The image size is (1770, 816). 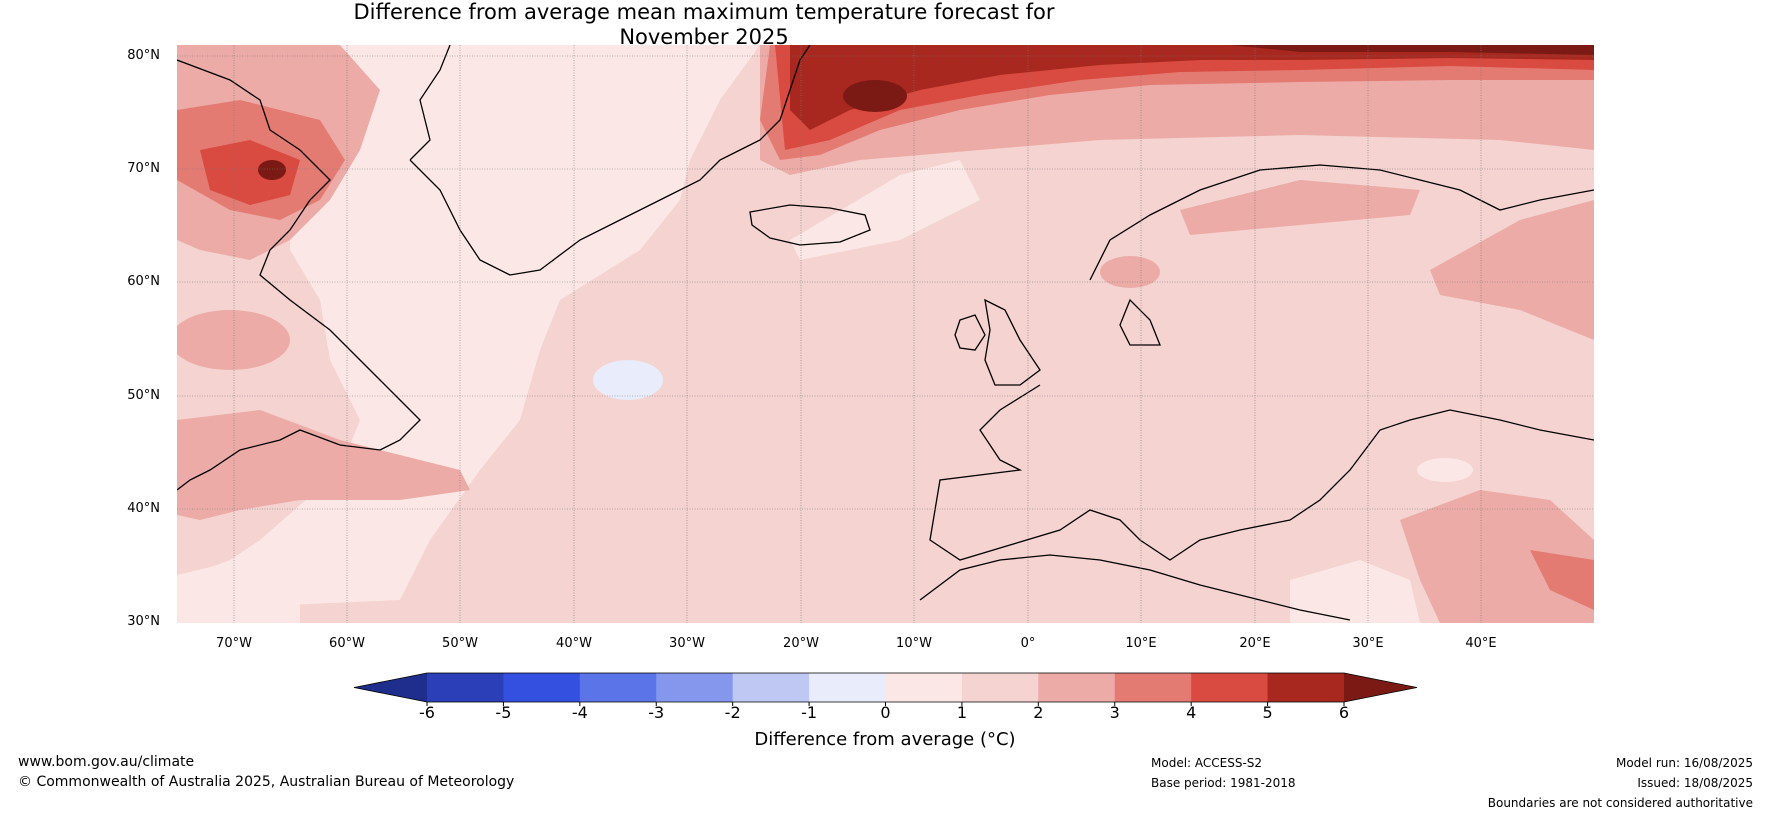 What do you see at coordinates (1191, 712) in the screenshot?
I see `colorbar-tick-label: 4` at bounding box center [1191, 712].